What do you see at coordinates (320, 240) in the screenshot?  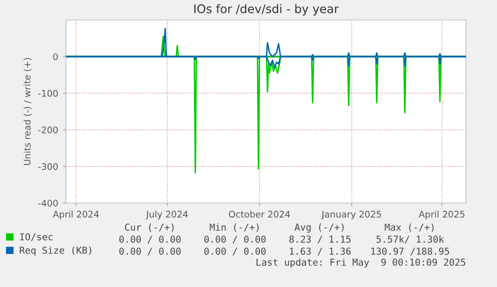 I see `text: 8.23 / 1.15` at bounding box center [320, 240].